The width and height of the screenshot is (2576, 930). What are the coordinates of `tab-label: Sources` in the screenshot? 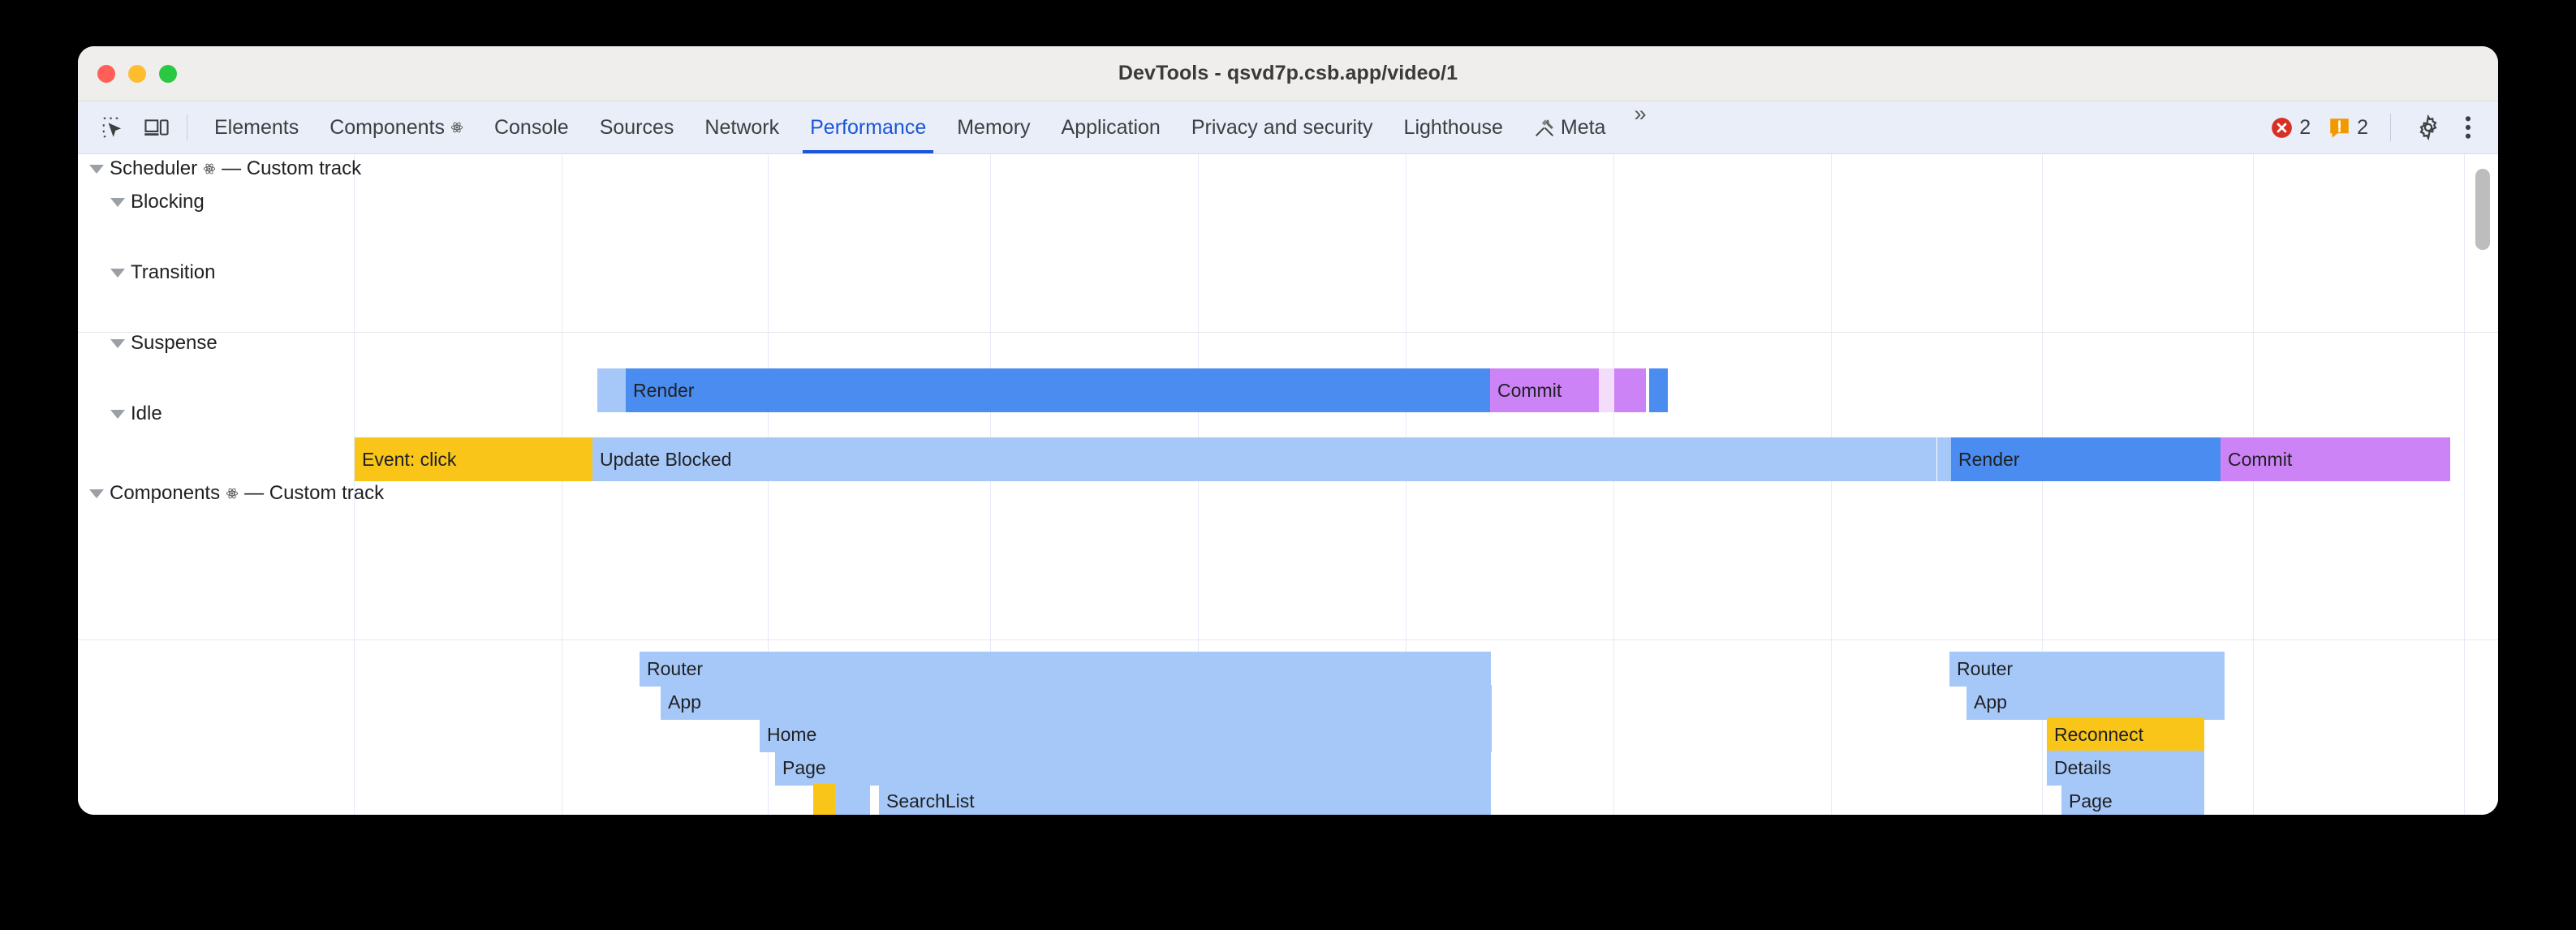 It's located at (636, 127).